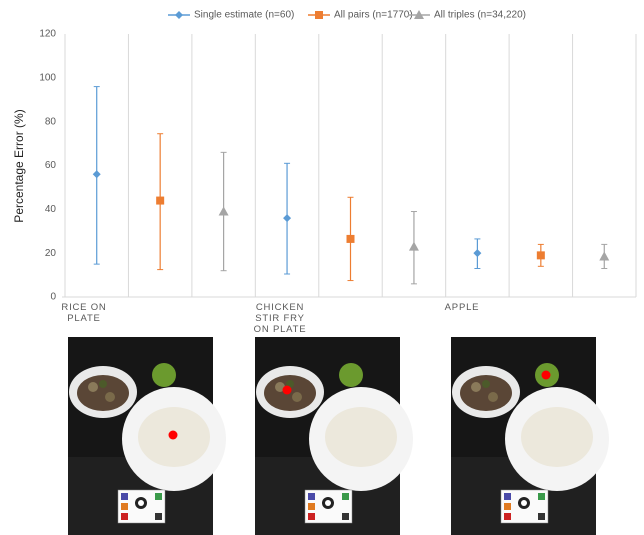 Image resolution: width=644 pixels, height=535 pixels. I want to click on y-tick-label: 120, so click(47, 34).